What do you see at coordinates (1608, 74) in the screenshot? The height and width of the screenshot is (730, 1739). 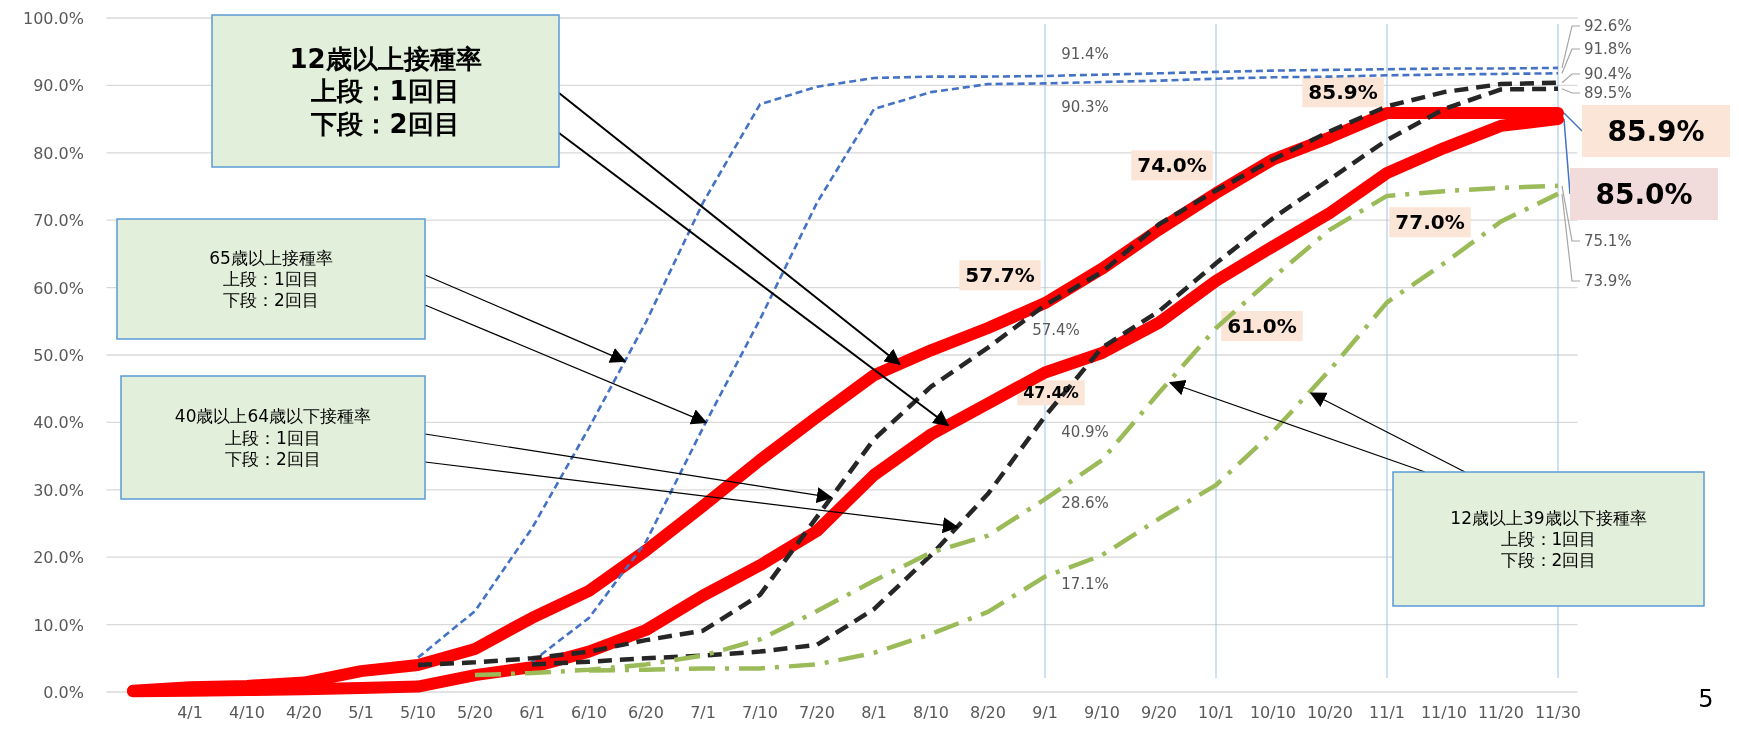 I see `data-label: 90.4%` at bounding box center [1608, 74].